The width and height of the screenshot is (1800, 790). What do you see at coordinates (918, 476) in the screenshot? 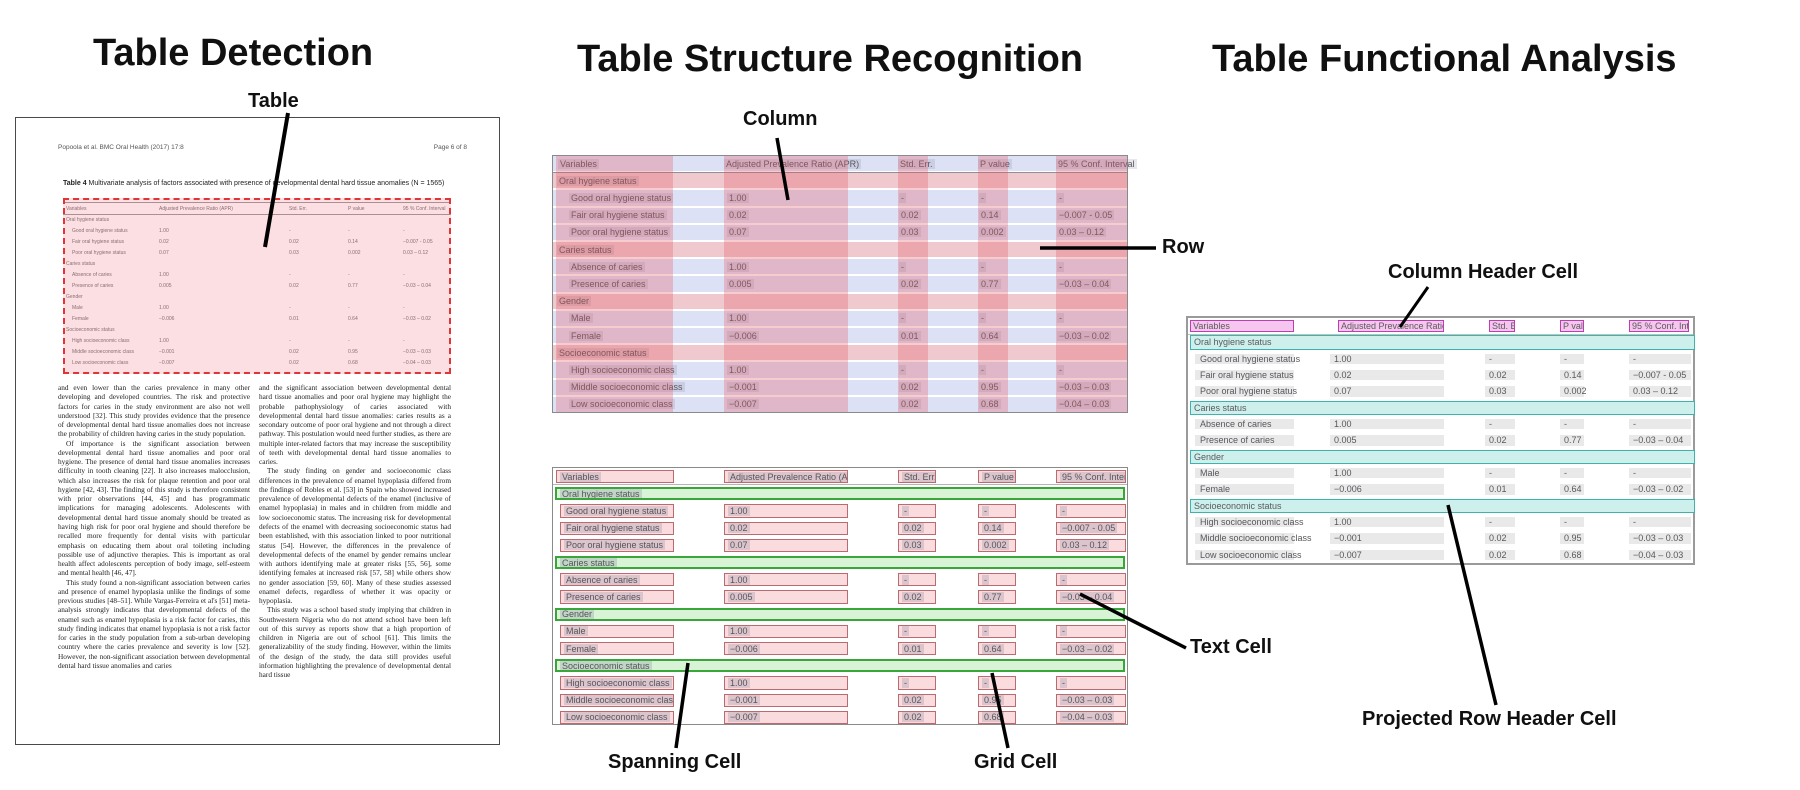
I see `text-cell: Std. Err.` at bounding box center [918, 476].